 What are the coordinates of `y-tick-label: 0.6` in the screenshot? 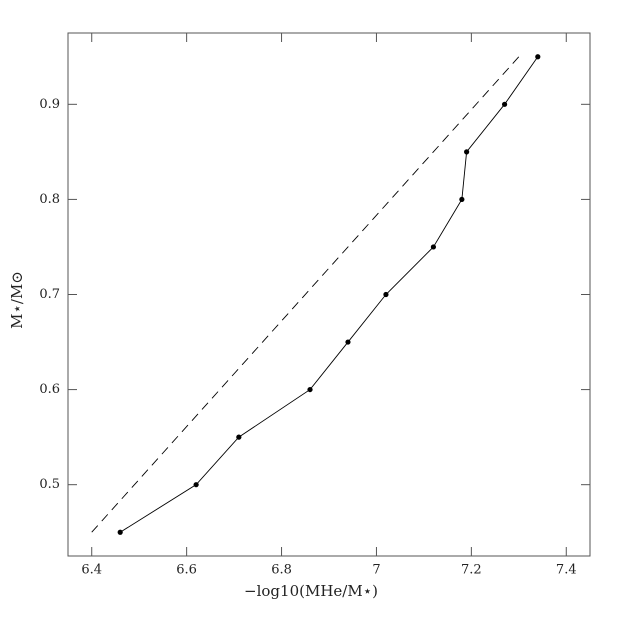 It's located at (49, 389).